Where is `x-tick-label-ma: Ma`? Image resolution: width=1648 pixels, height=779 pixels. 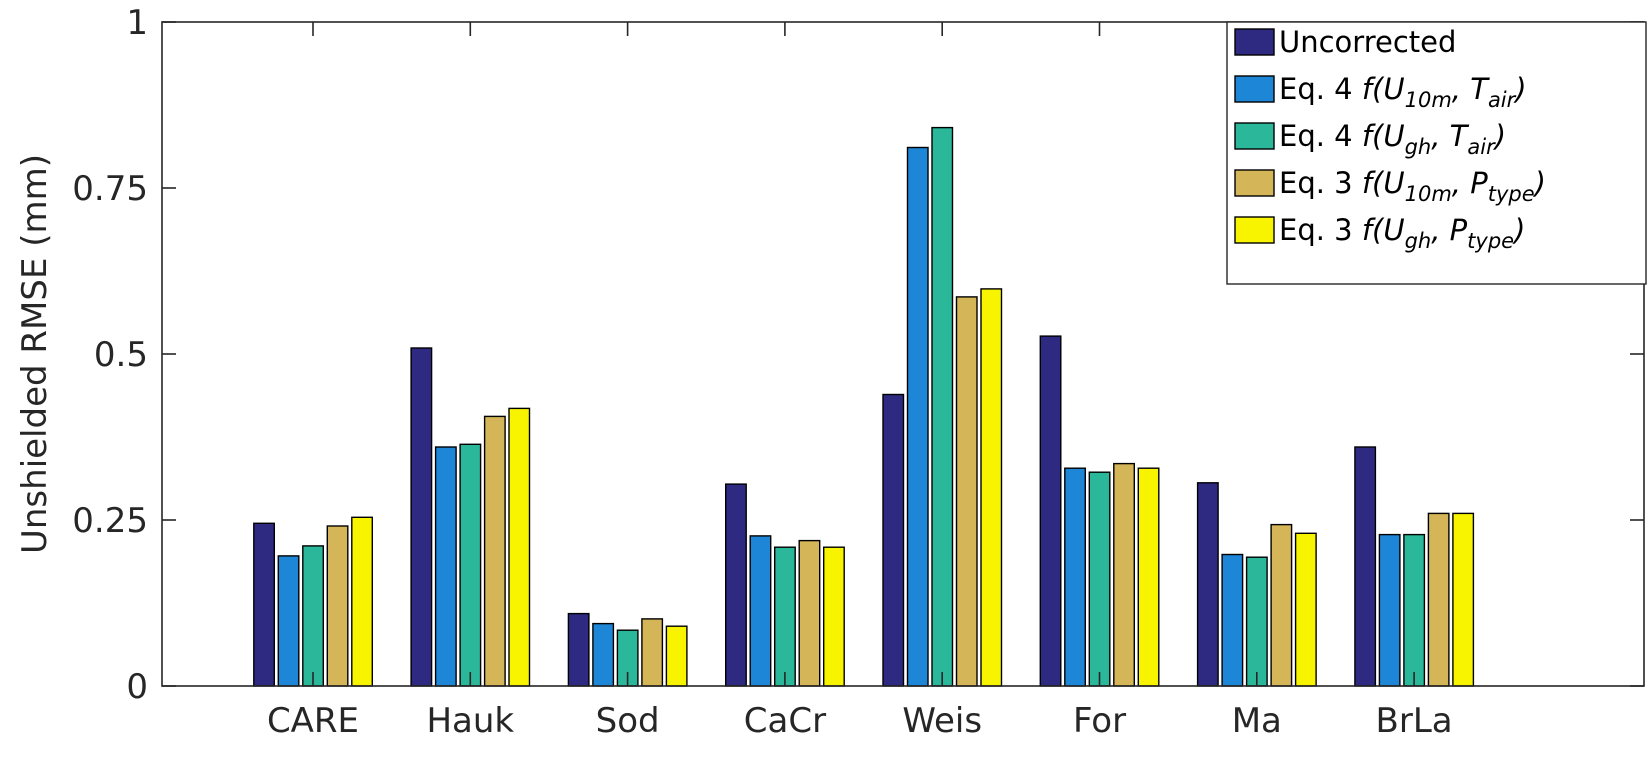
x-tick-label-ma: Ma is located at coordinates (1257, 721).